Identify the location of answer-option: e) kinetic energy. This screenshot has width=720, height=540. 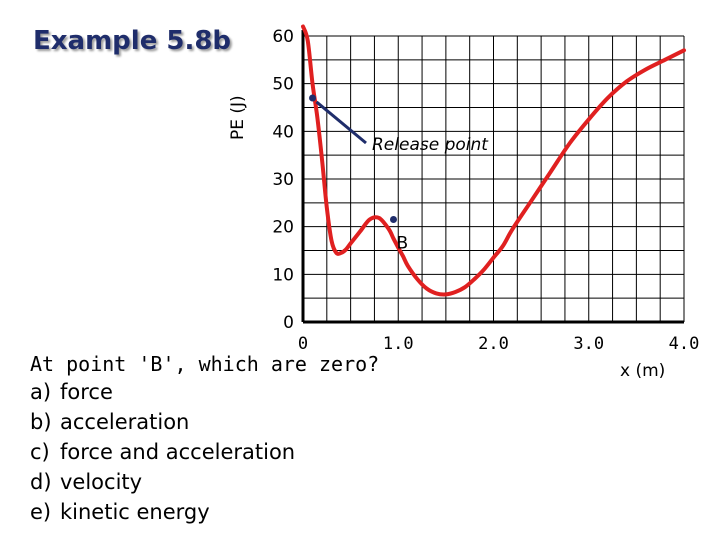
(120, 512).